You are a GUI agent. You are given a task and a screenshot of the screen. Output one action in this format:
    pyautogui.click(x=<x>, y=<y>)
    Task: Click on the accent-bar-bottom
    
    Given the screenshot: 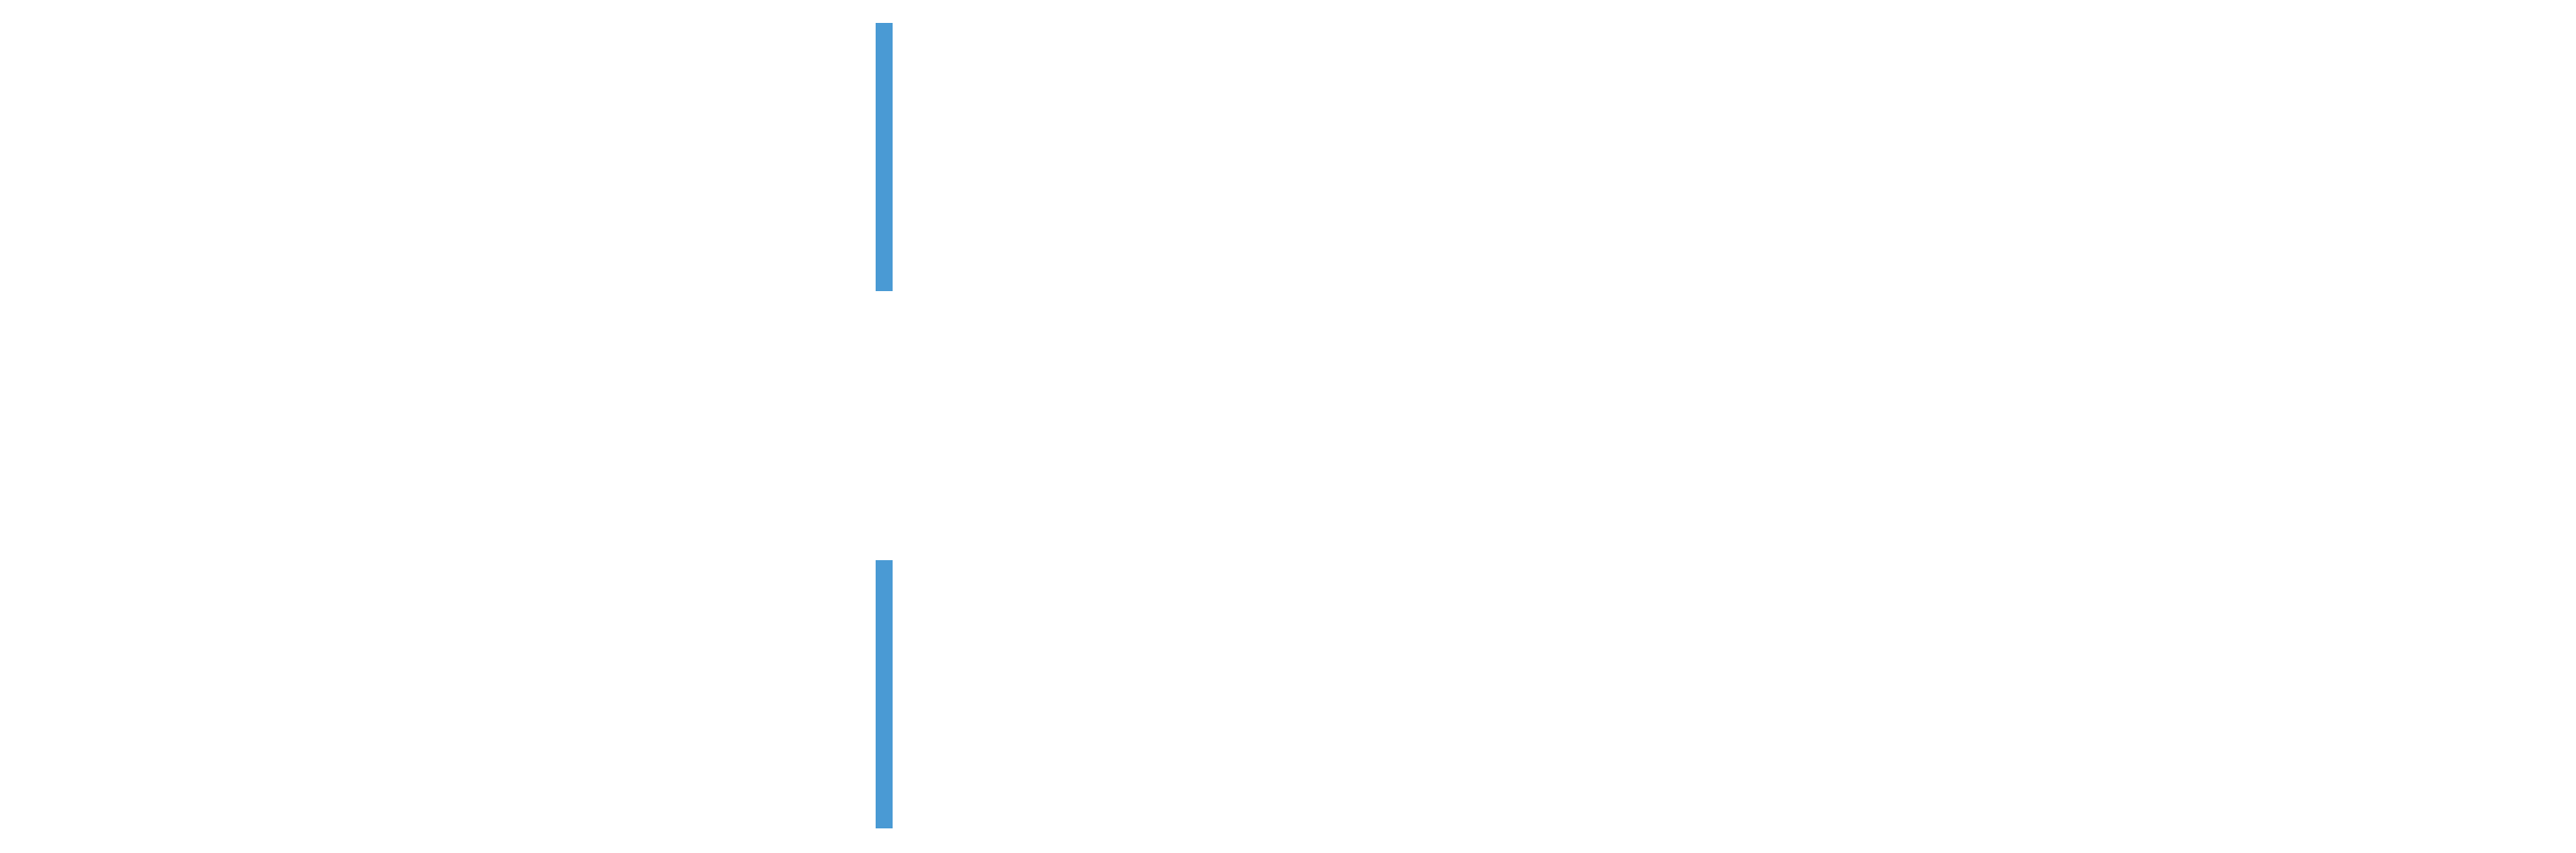 What is the action you would take?
    pyautogui.click(x=885, y=694)
    